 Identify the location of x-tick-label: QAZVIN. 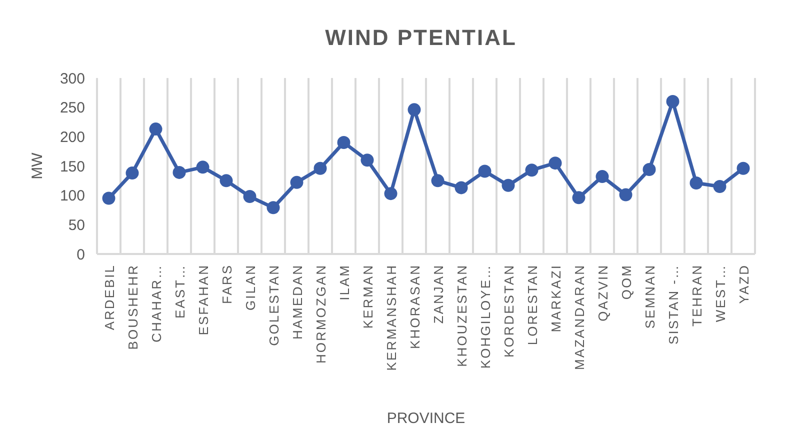
(602, 293).